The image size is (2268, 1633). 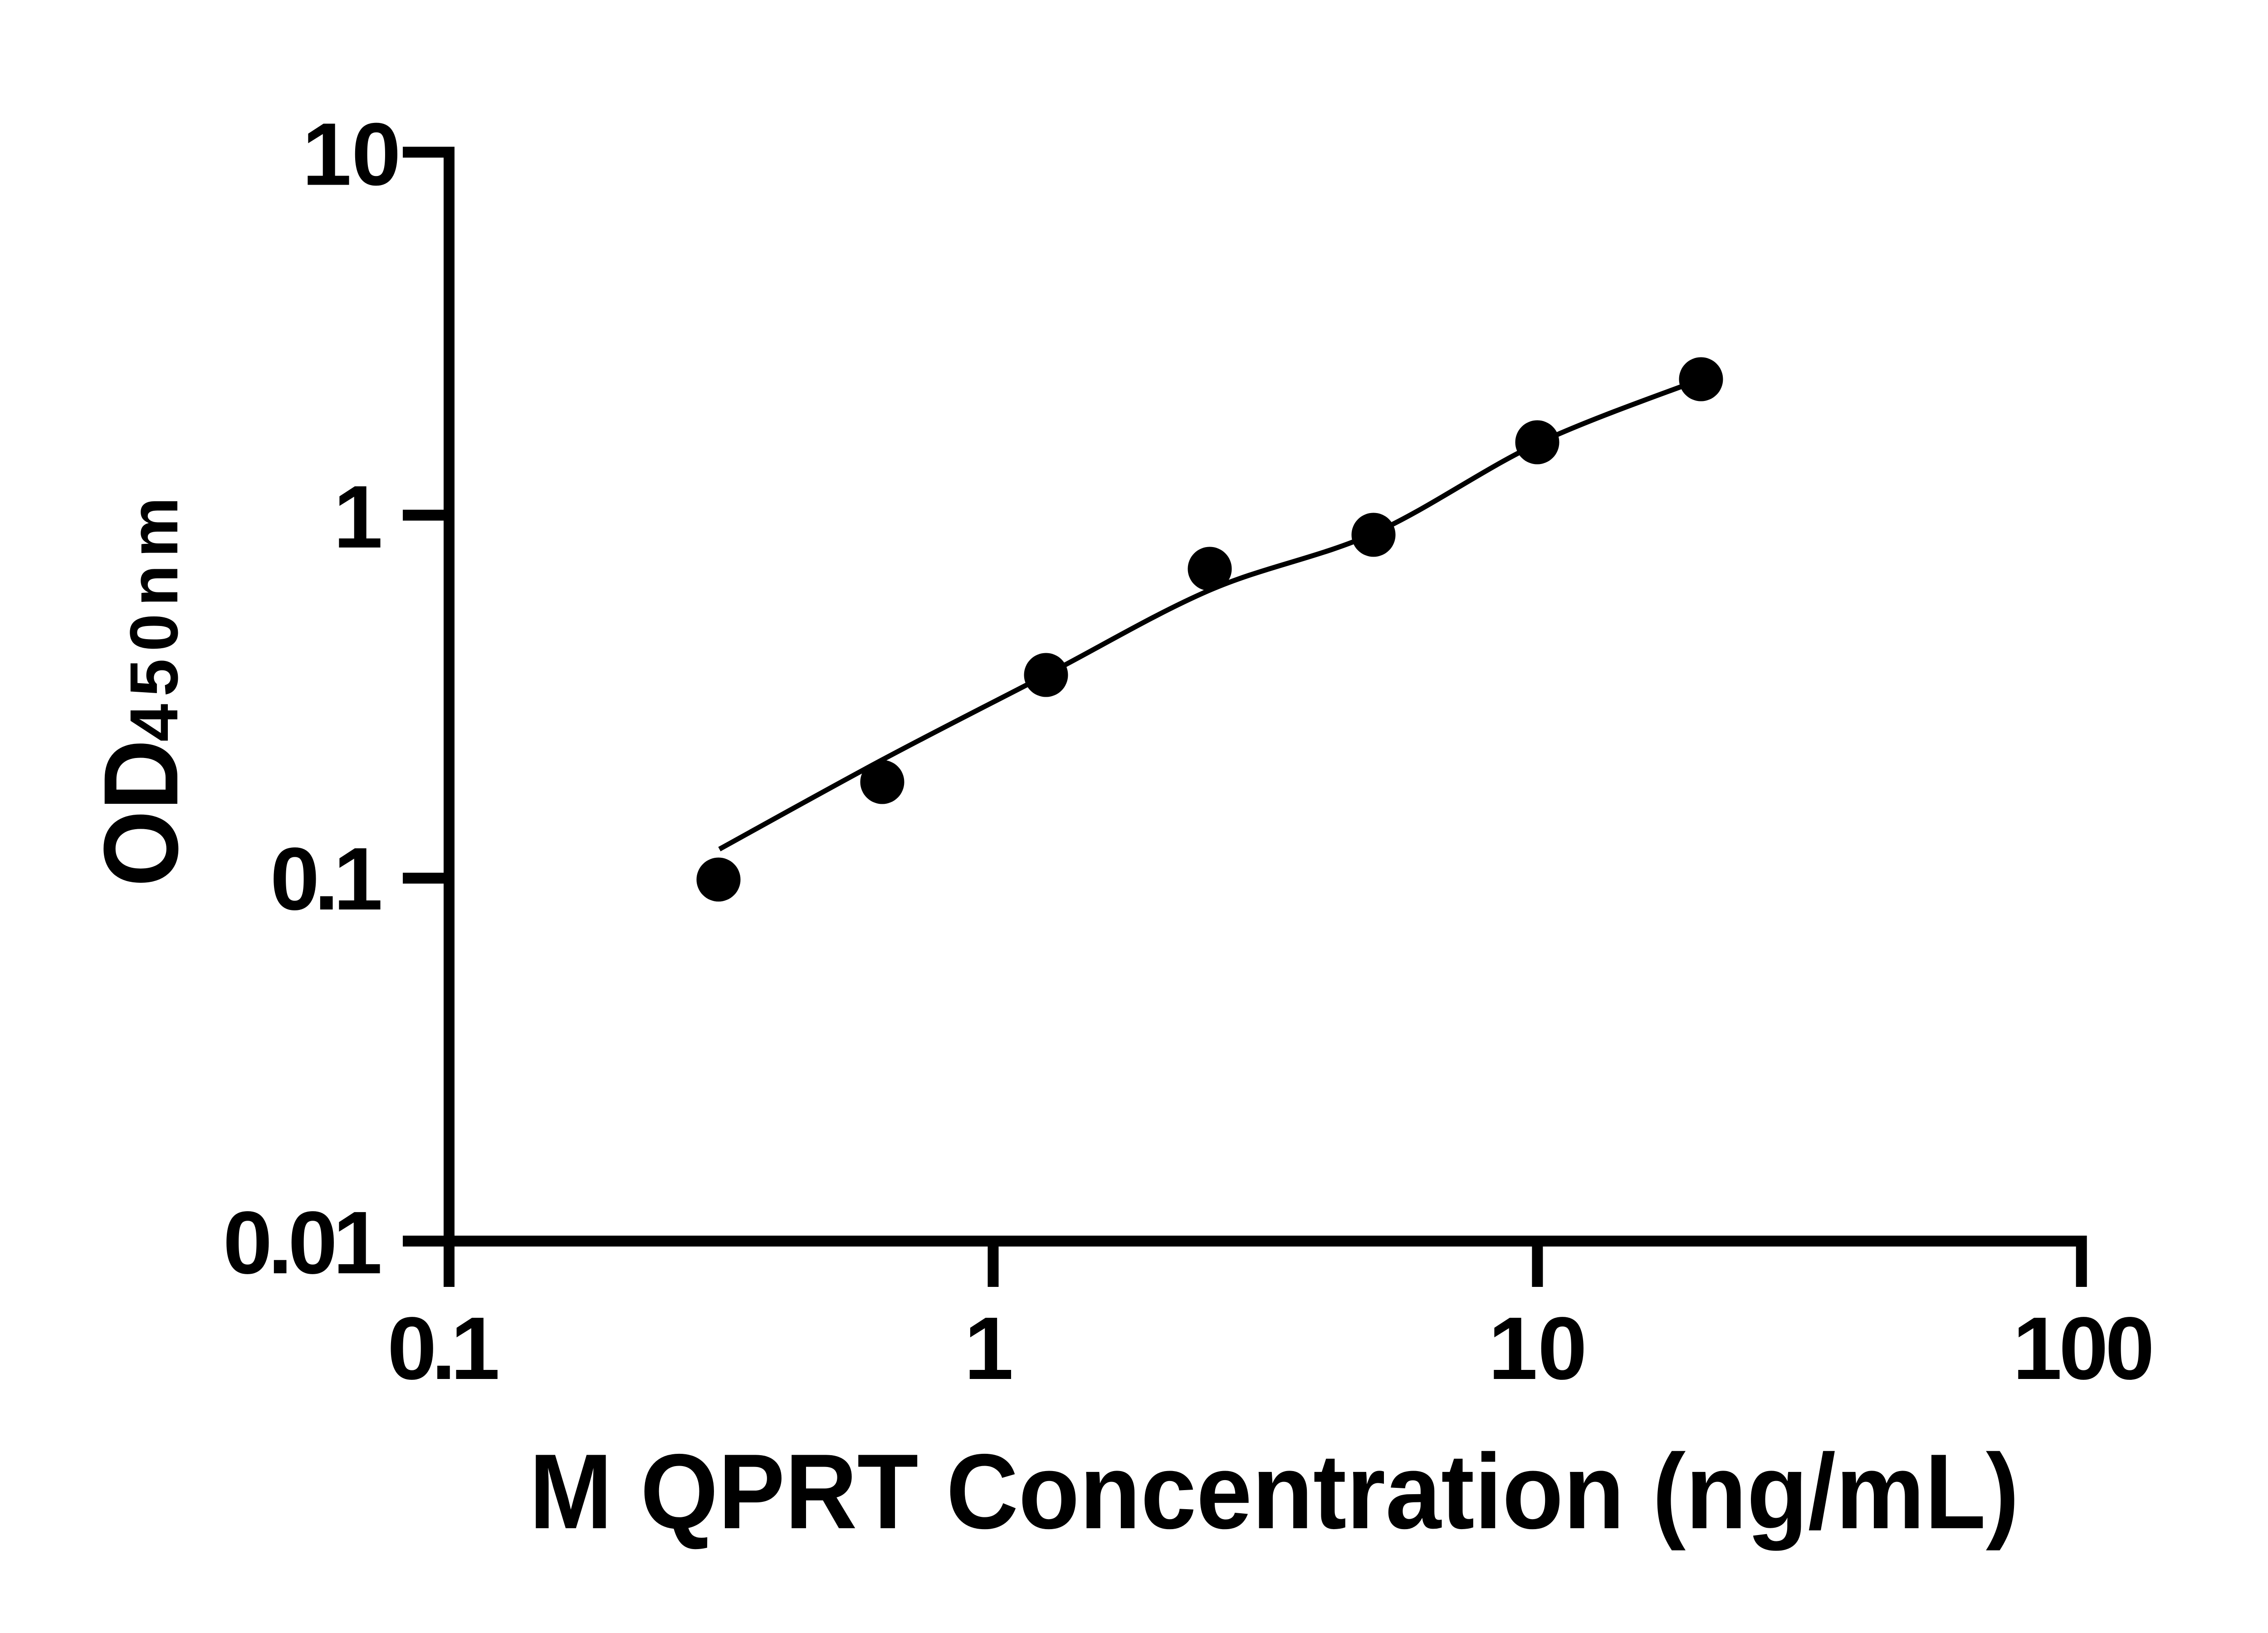 I want to click on svg-text: M QPRT Concentration (ng/mL), so click(x=1274, y=1491).